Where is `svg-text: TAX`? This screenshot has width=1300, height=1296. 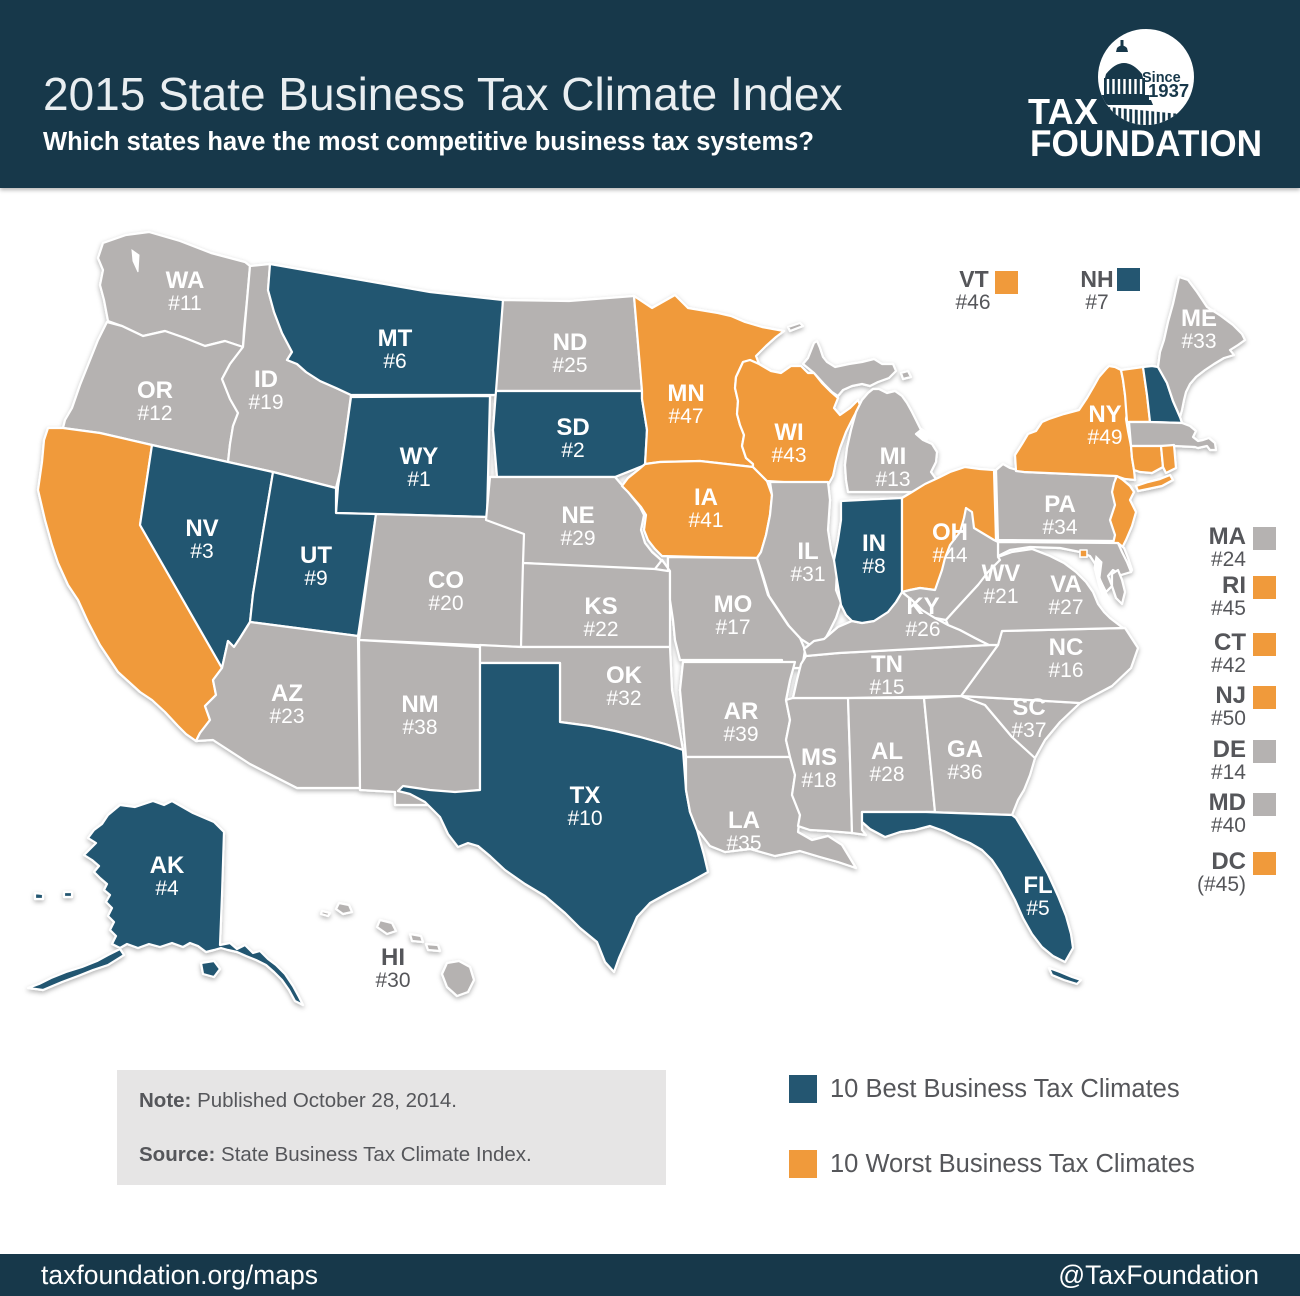 svg-text: TAX is located at coordinates (1063, 111).